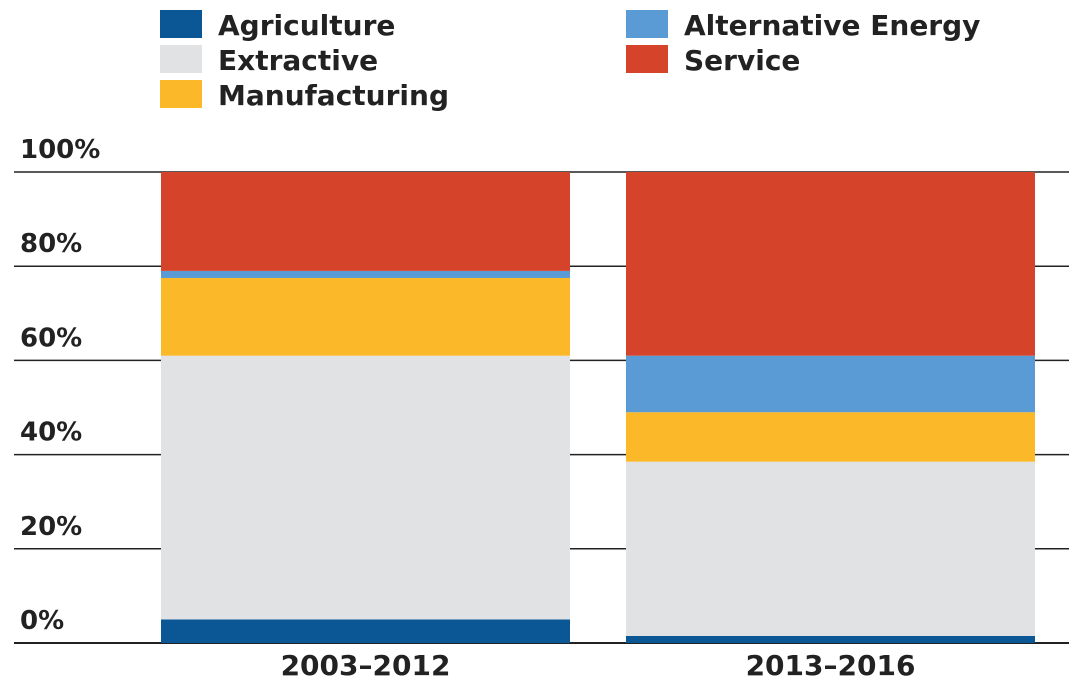 The image size is (1069, 679). Describe the element at coordinates (365, 316) in the screenshot. I see `bar-segment-manufacturing-2003-2012` at that location.